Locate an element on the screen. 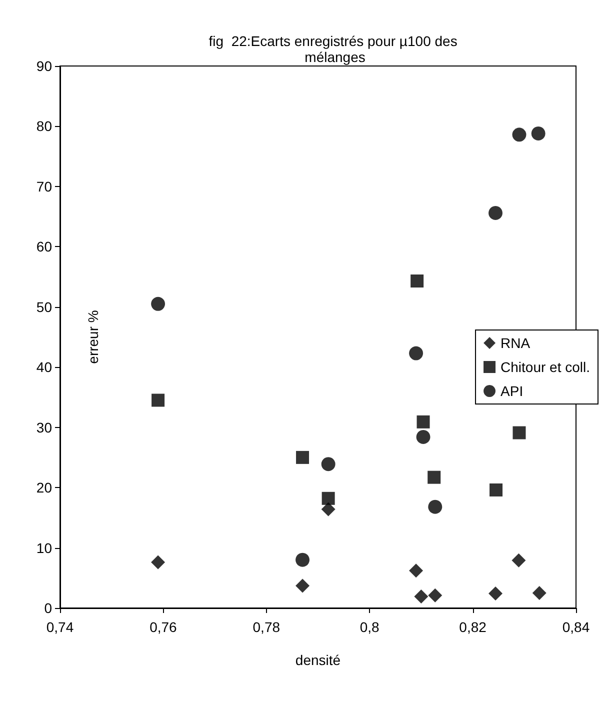 The image size is (603, 721). y-tick-label: 40 is located at coordinates (44, 367).